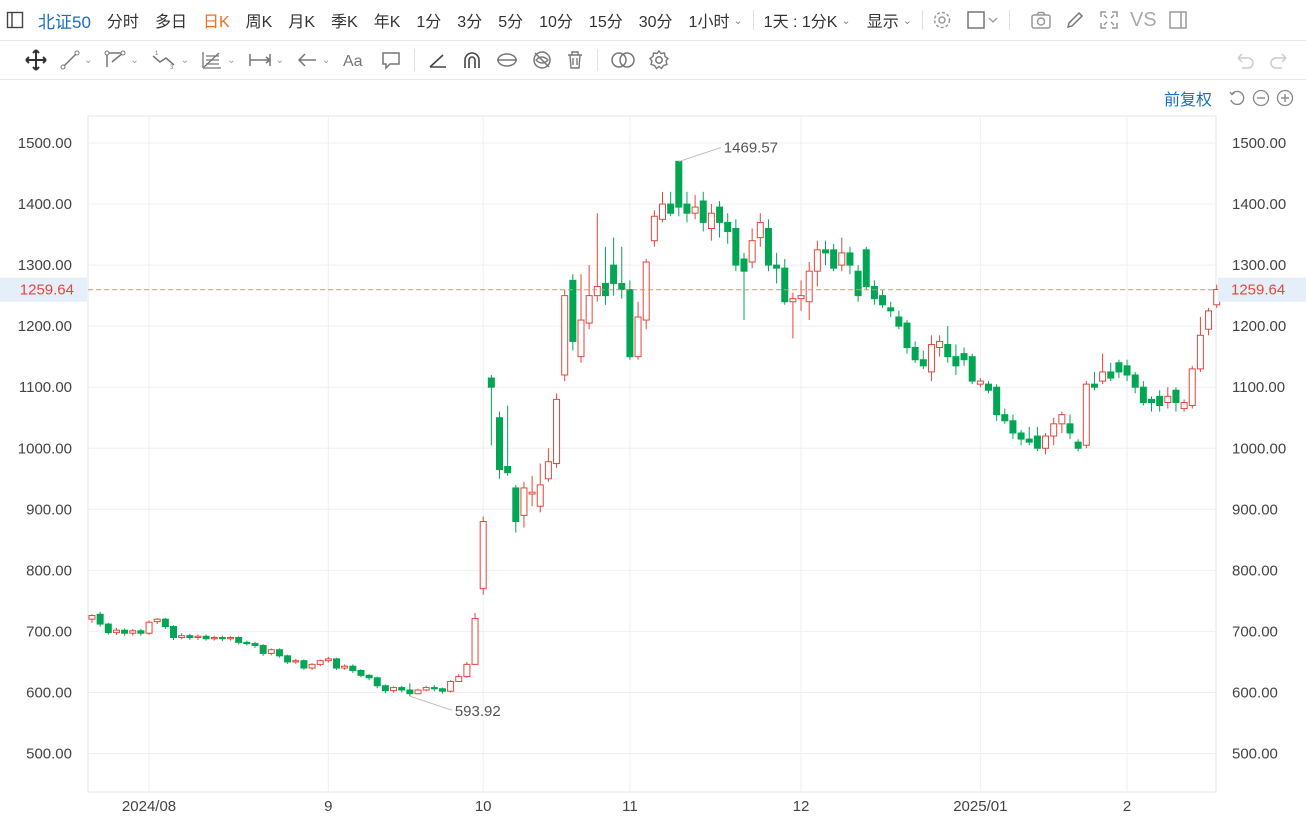 This screenshot has width=1306, height=829. Describe the element at coordinates (218, 60) in the screenshot. I see `fib-tool: ⌄` at that location.